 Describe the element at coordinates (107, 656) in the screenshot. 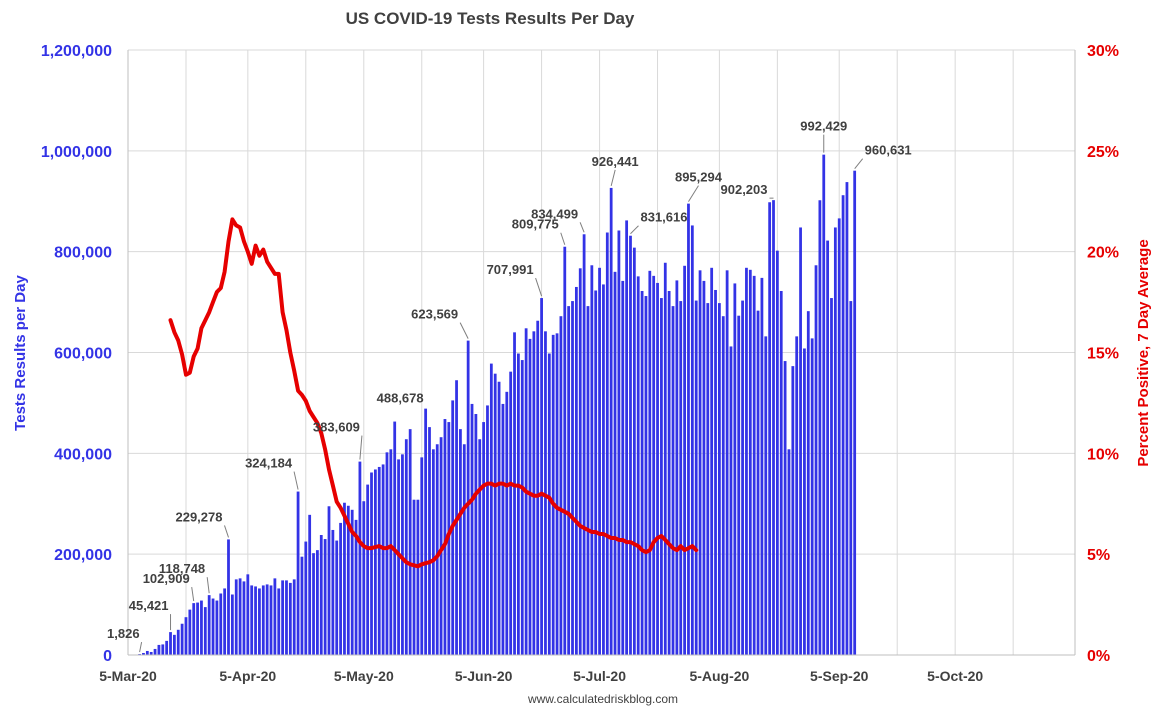

I see `y-tick-label-left: 0` at that location.